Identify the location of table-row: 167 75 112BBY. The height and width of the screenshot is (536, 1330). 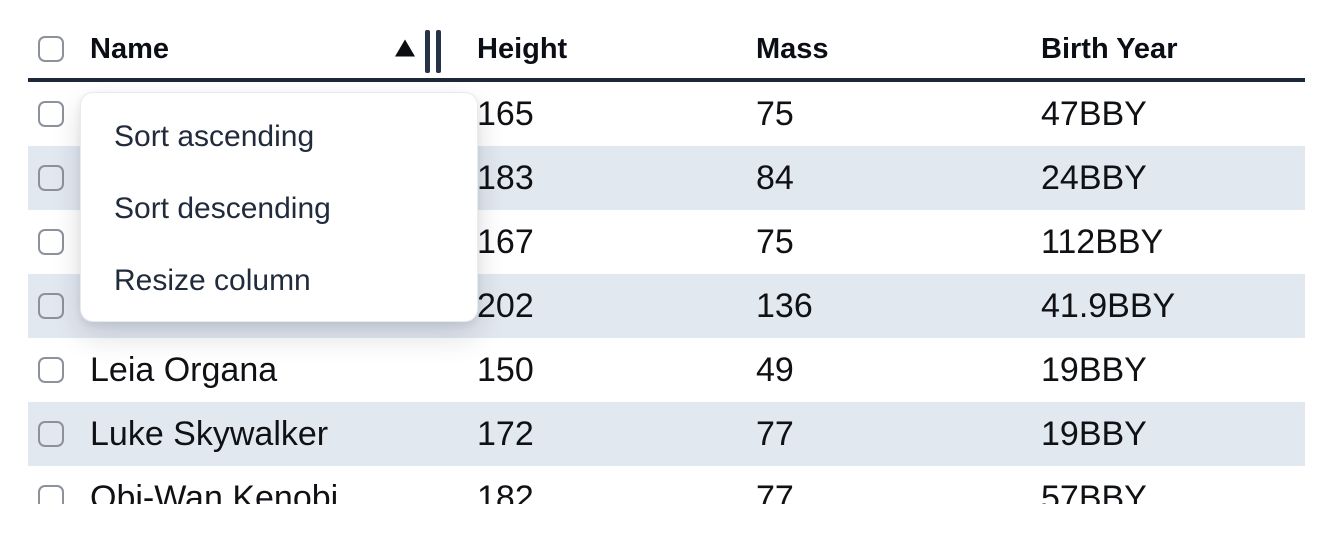
(666, 242).